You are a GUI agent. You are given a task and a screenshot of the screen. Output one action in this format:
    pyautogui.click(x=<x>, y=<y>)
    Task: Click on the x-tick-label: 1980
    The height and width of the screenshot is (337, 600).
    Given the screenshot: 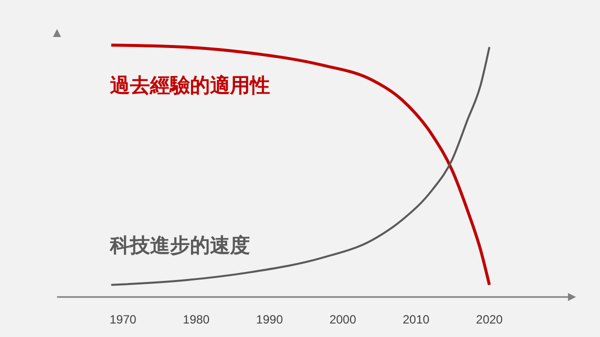 What is the action you would take?
    pyautogui.click(x=196, y=319)
    